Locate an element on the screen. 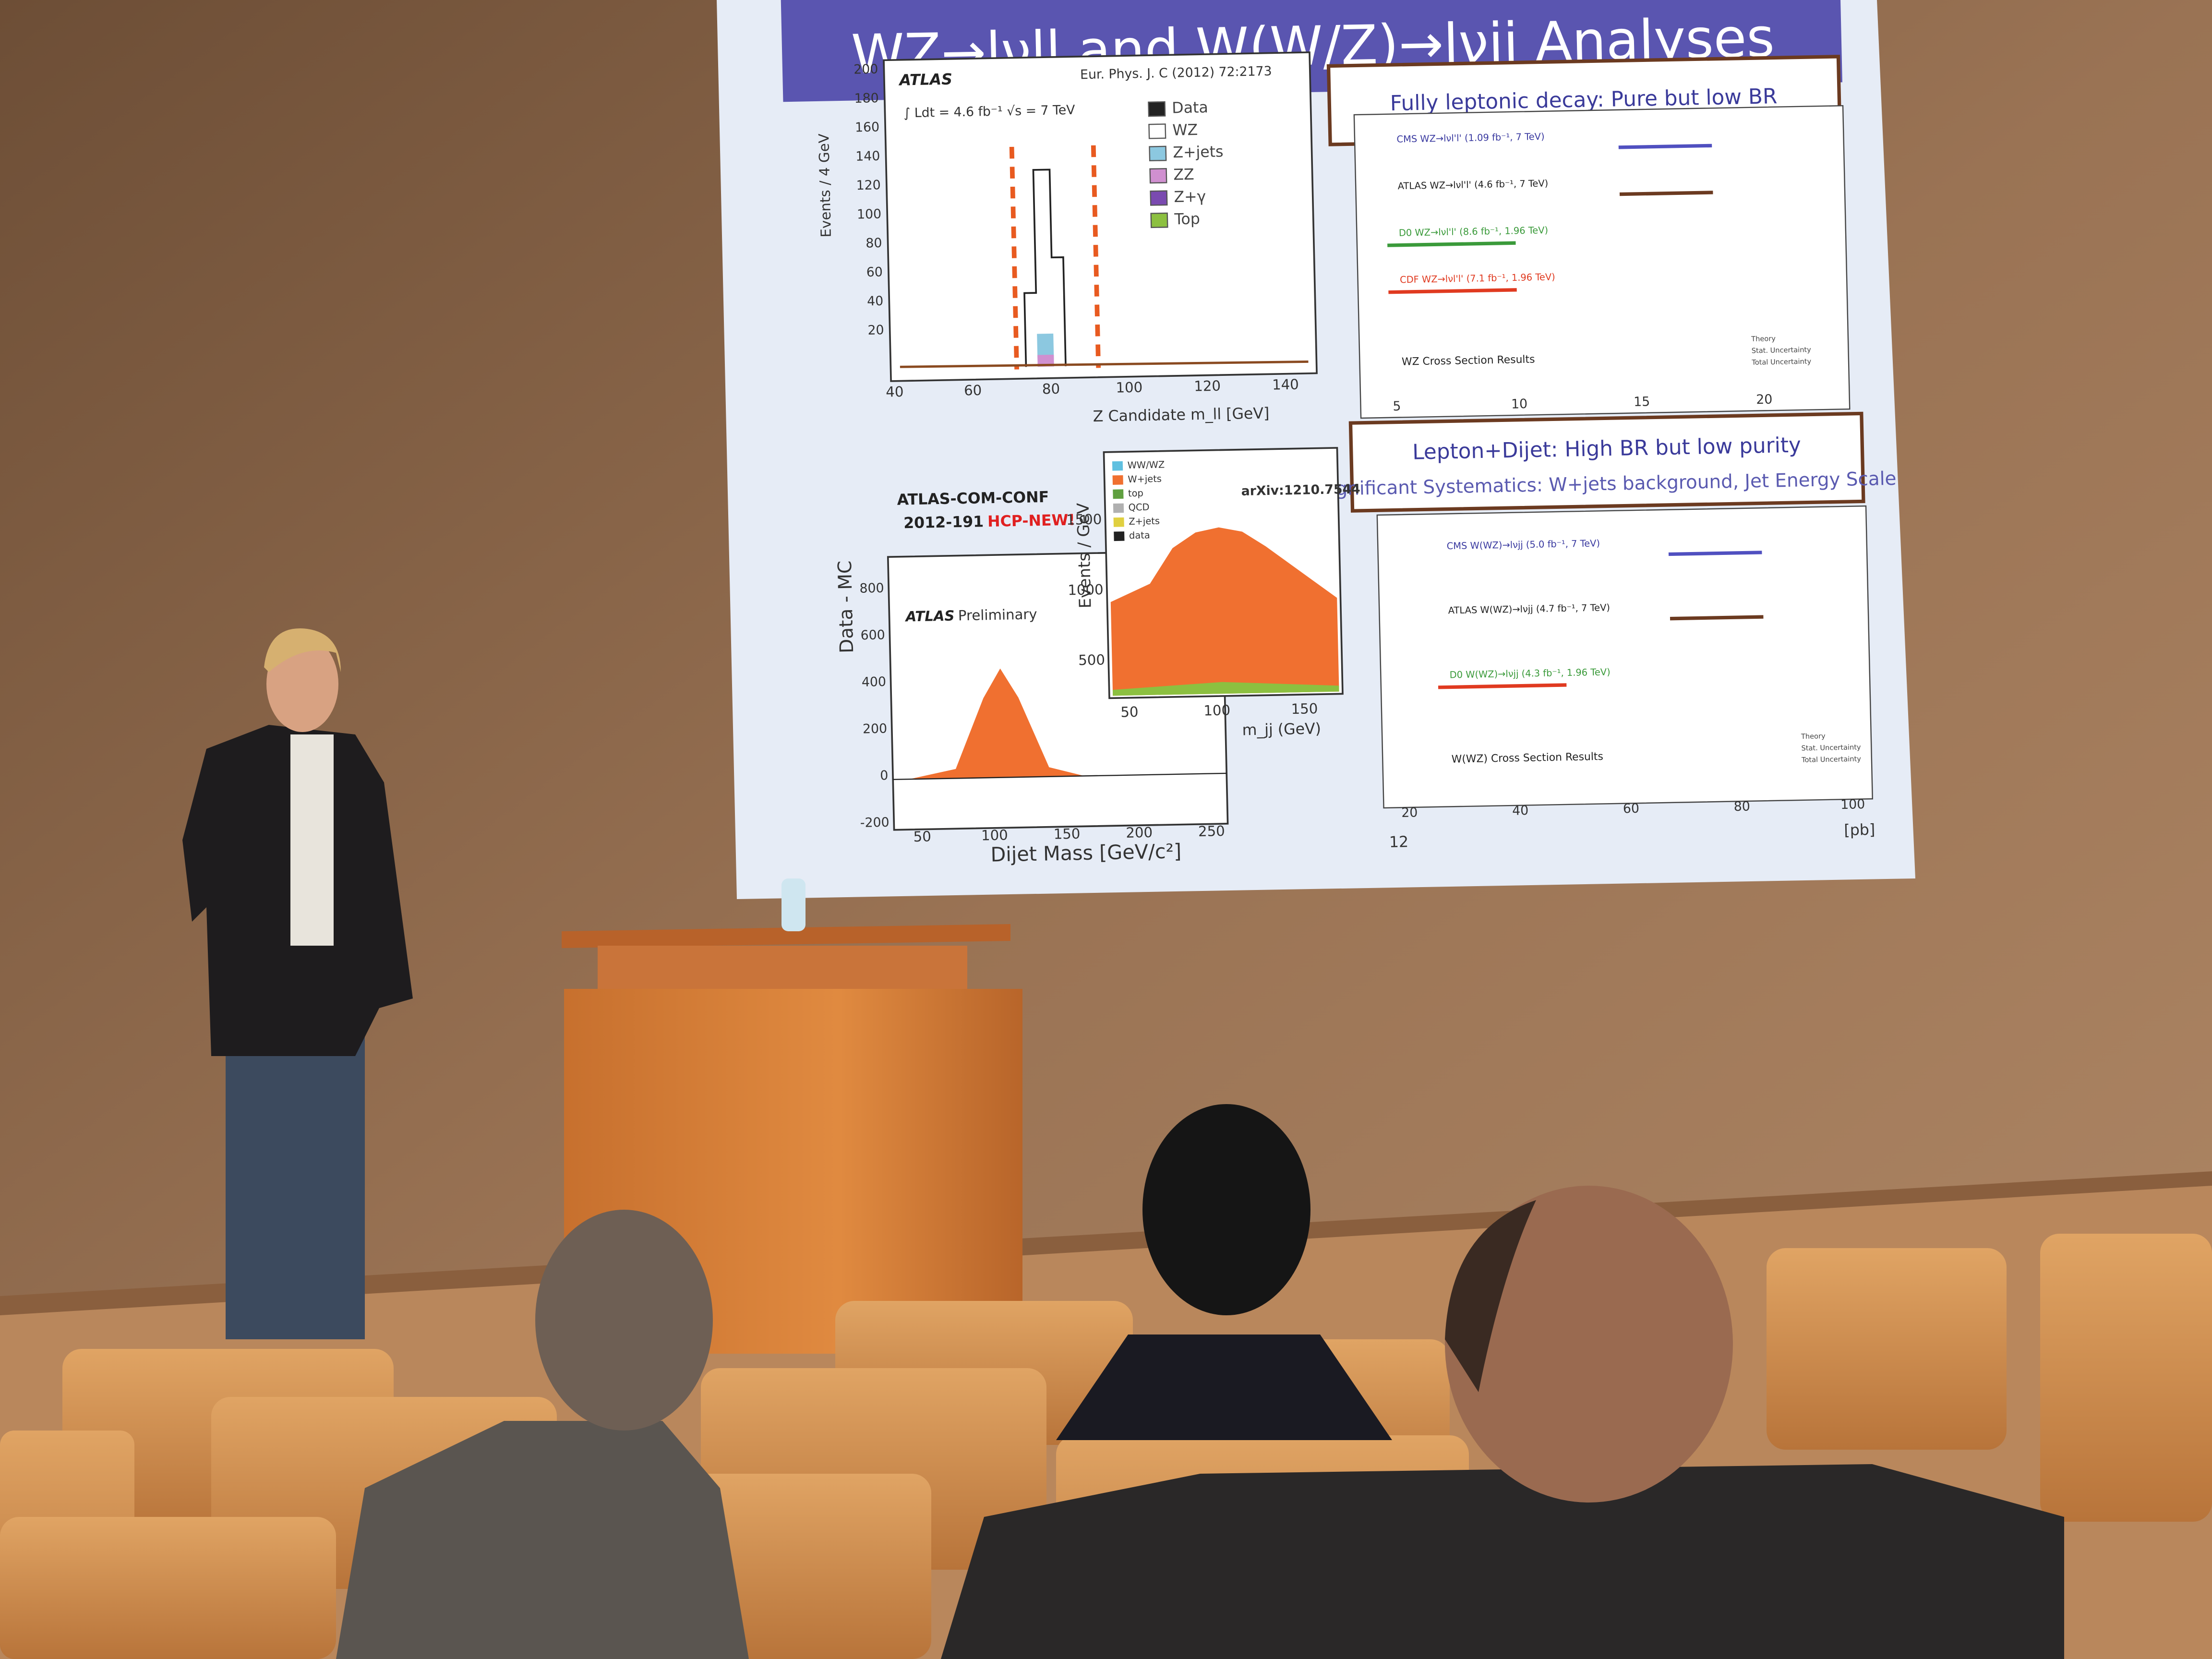 This screenshot has width=2212, height=1659. caption: WZ Cross Section Results is located at coordinates (1468, 361).